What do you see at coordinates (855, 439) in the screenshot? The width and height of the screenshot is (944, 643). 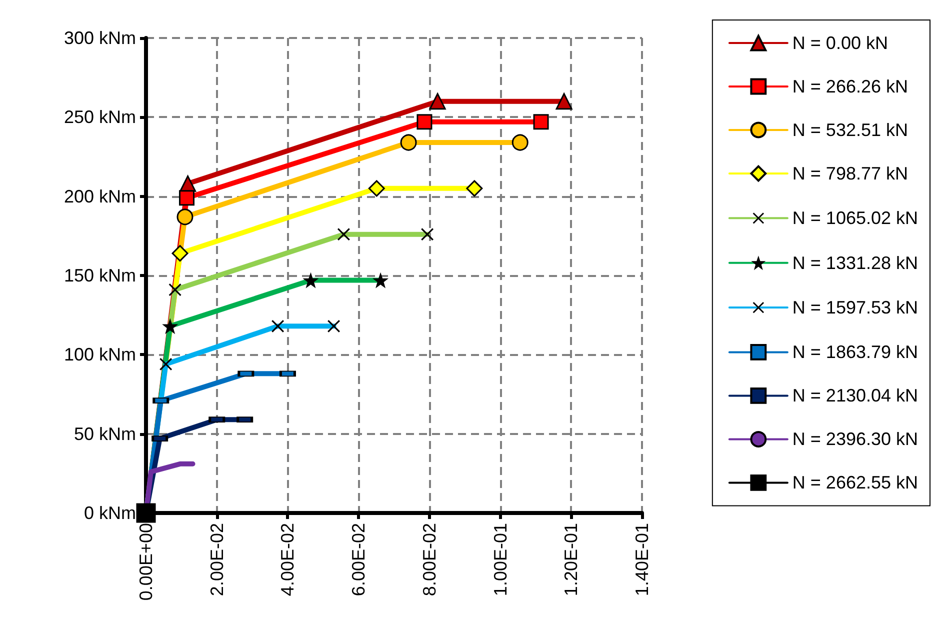 I see `legend-label: N = 2396.30 kN` at bounding box center [855, 439].